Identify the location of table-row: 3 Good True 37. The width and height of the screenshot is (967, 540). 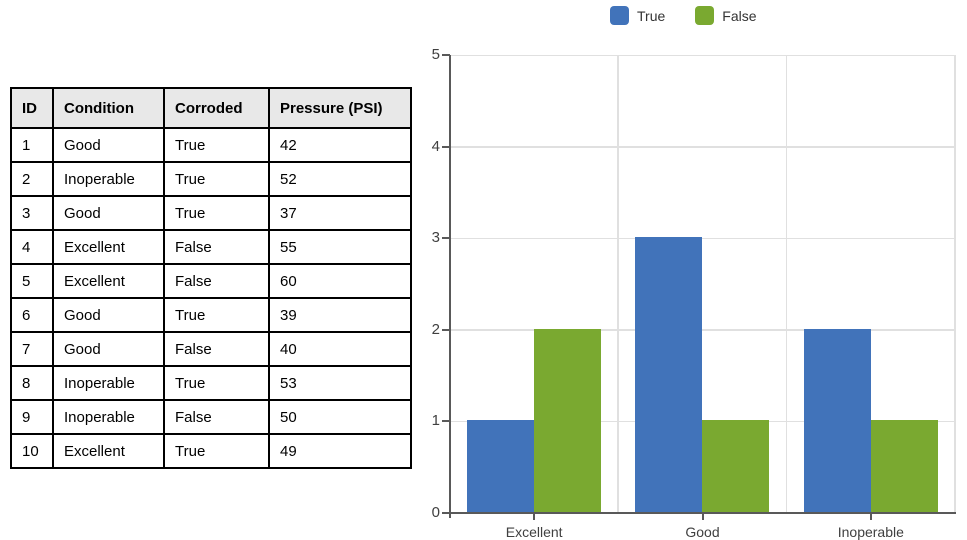
(211, 213).